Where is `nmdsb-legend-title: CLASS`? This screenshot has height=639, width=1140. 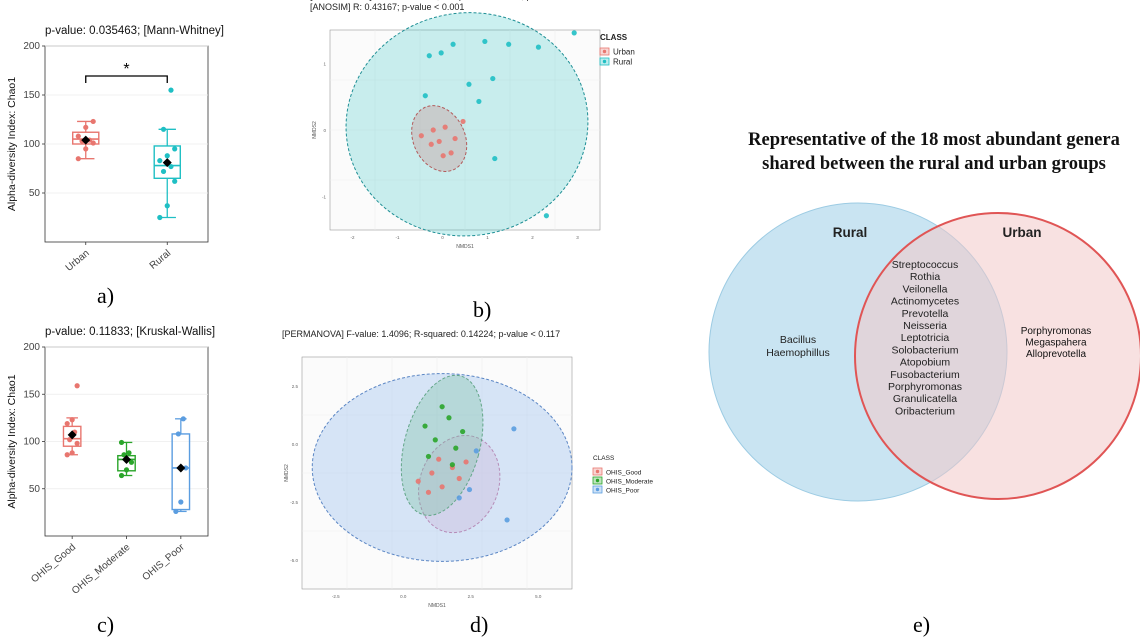
nmdsb-legend-title: CLASS is located at coordinates (614, 37).